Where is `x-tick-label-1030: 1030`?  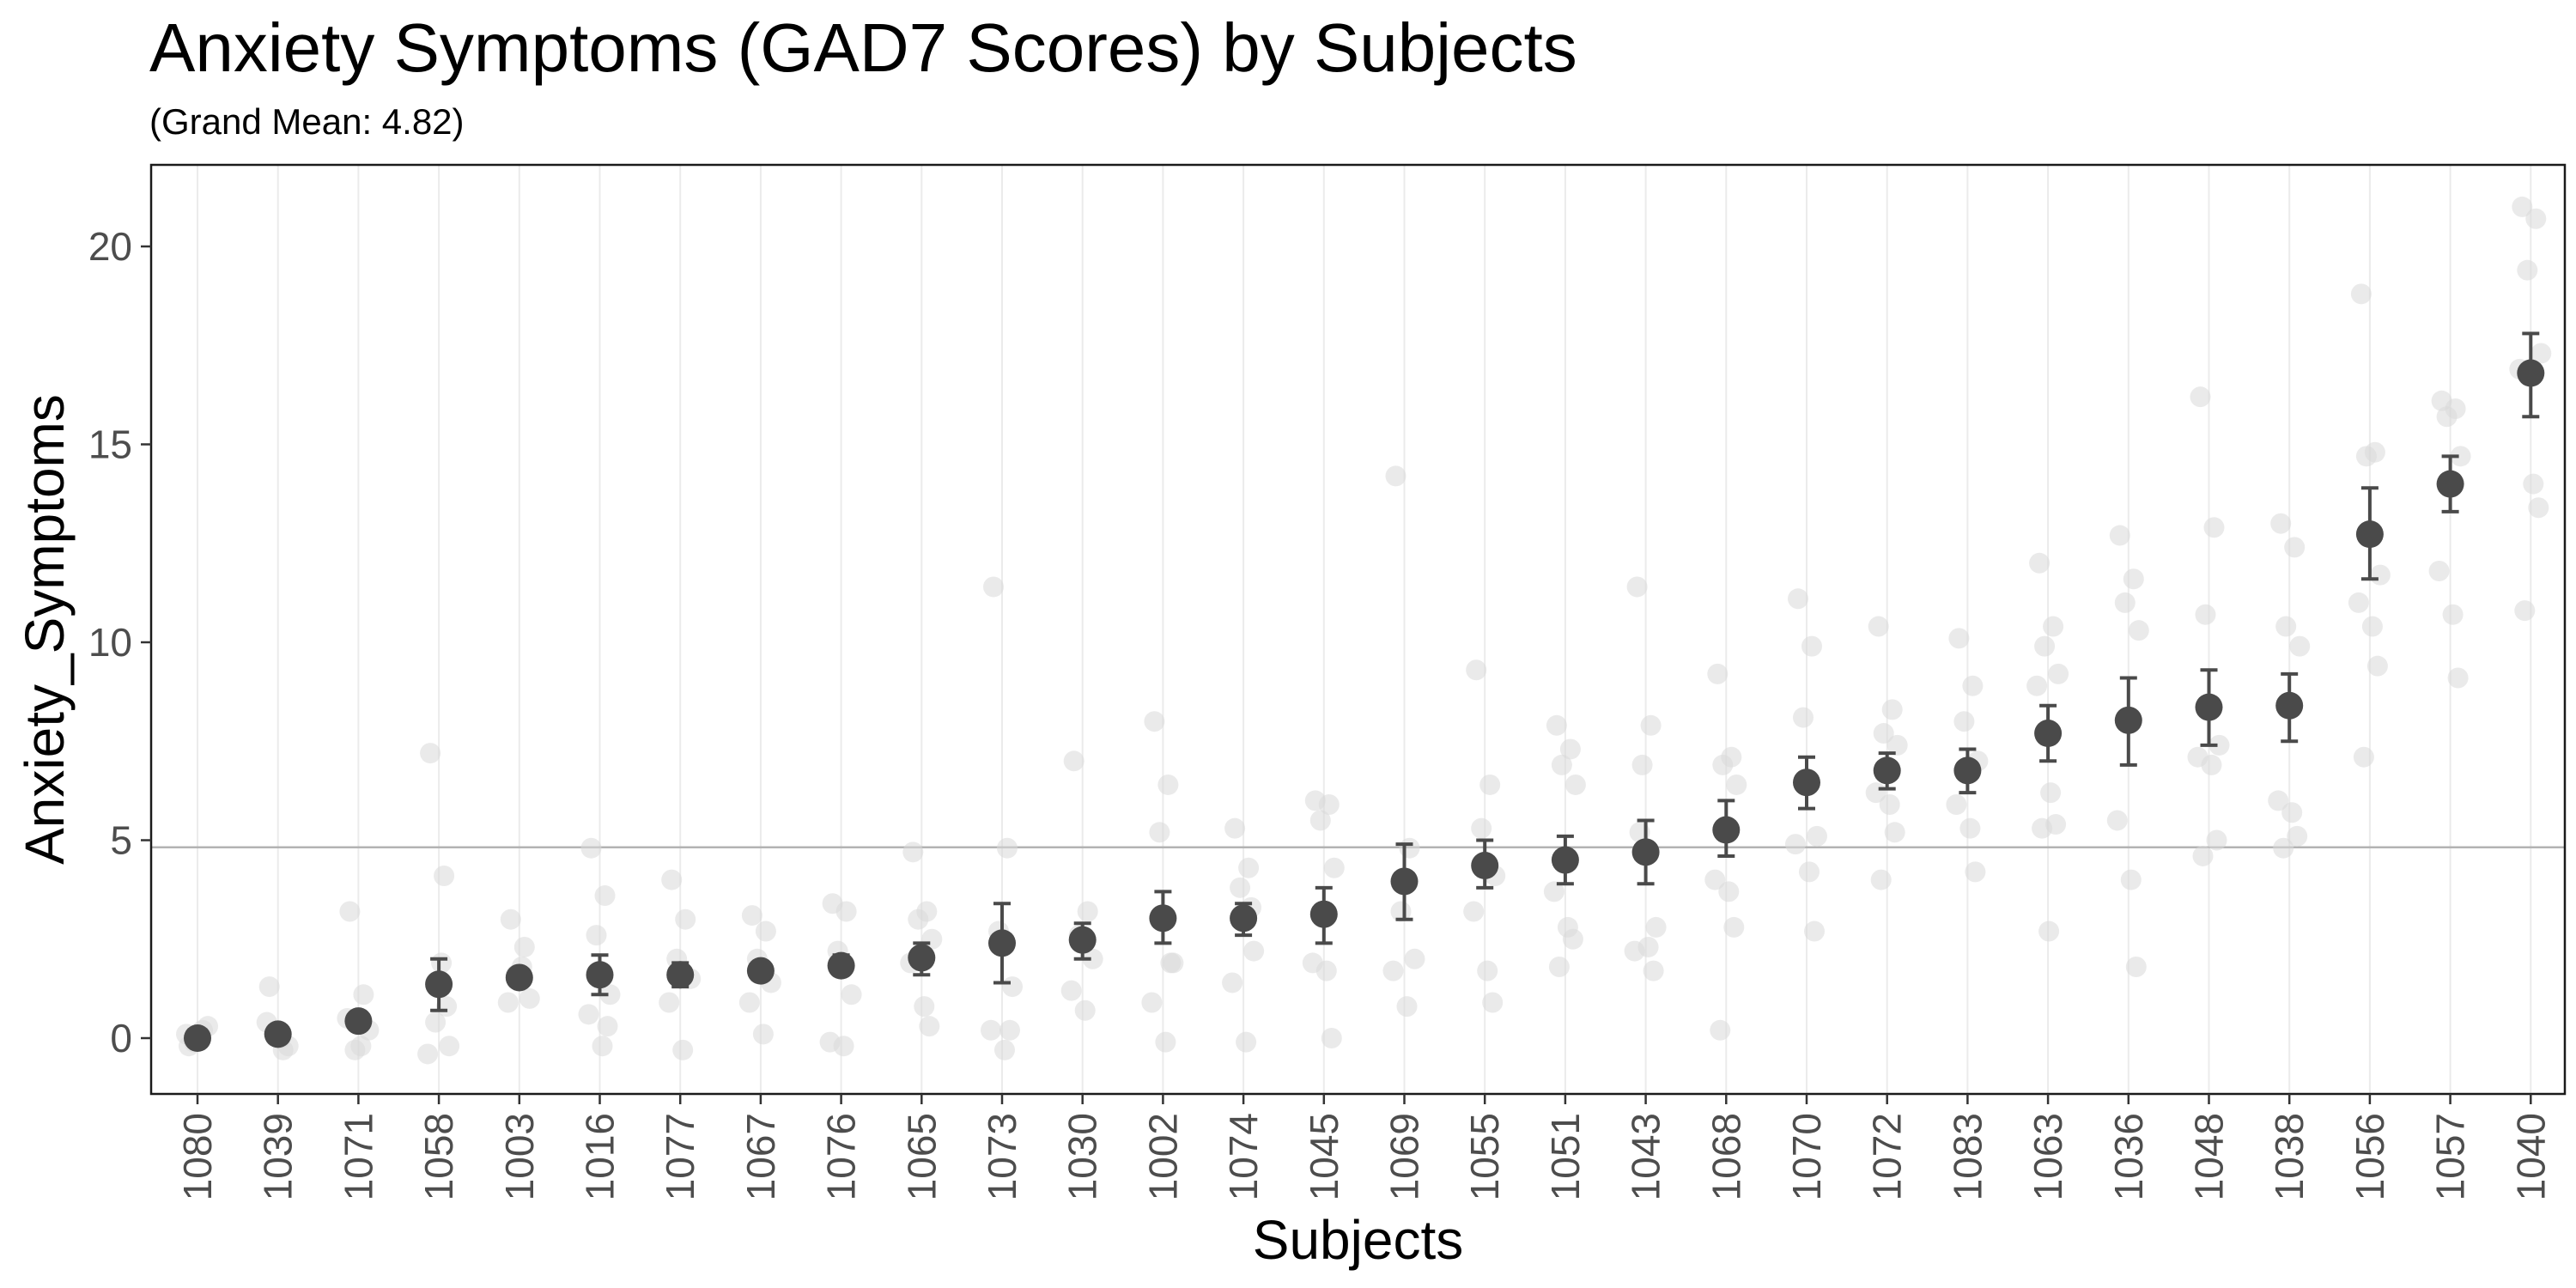 x-tick-label-1030: 1030 is located at coordinates (1082, 1156).